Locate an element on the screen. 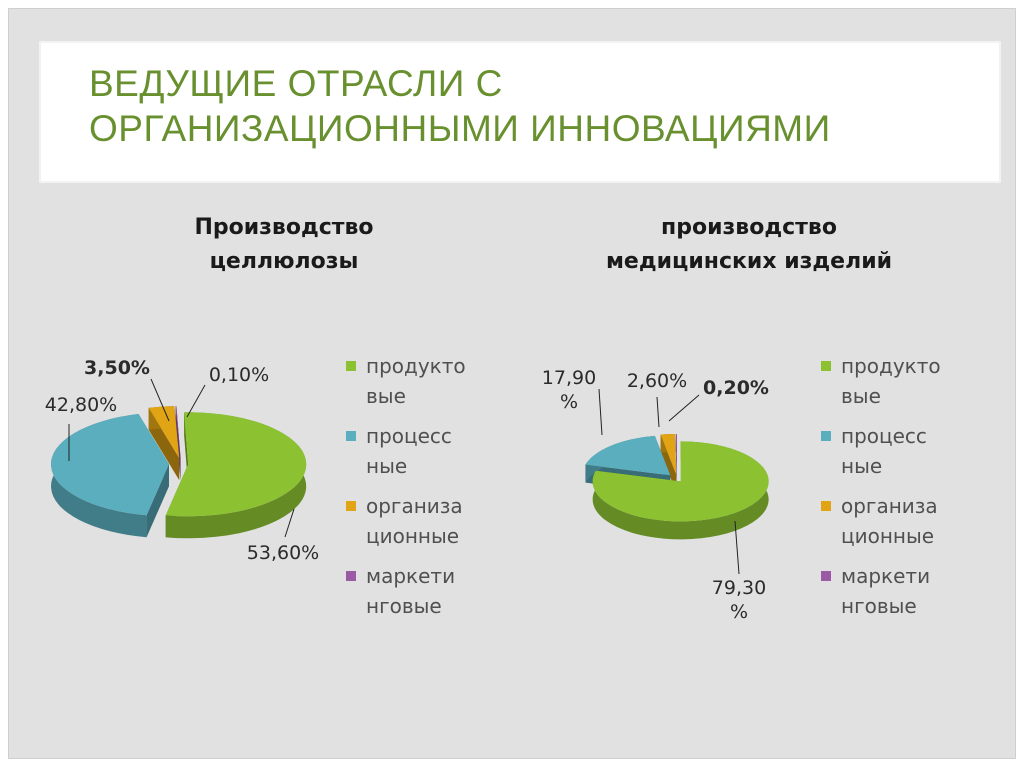 The image size is (1024, 767). data-label-product: 53,60% is located at coordinates (283, 553).